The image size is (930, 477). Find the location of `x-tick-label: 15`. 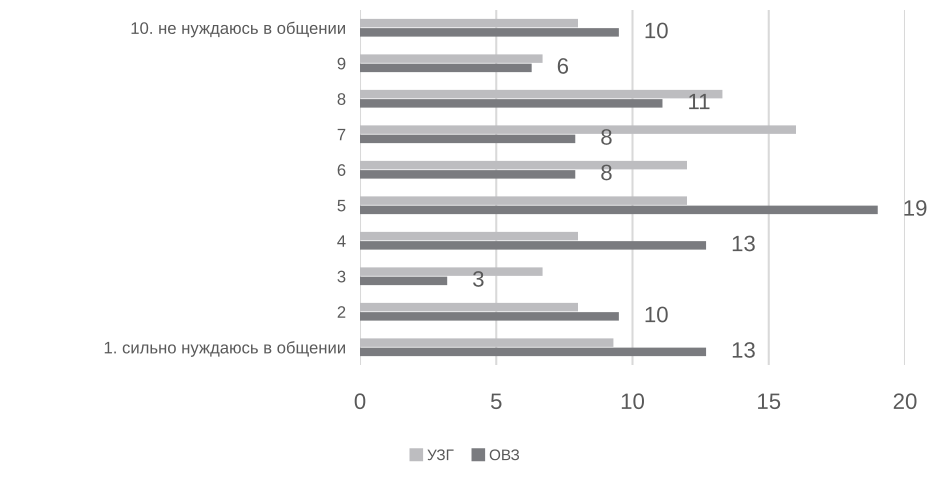

x-tick-label: 15 is located at coordinates (769, 402).